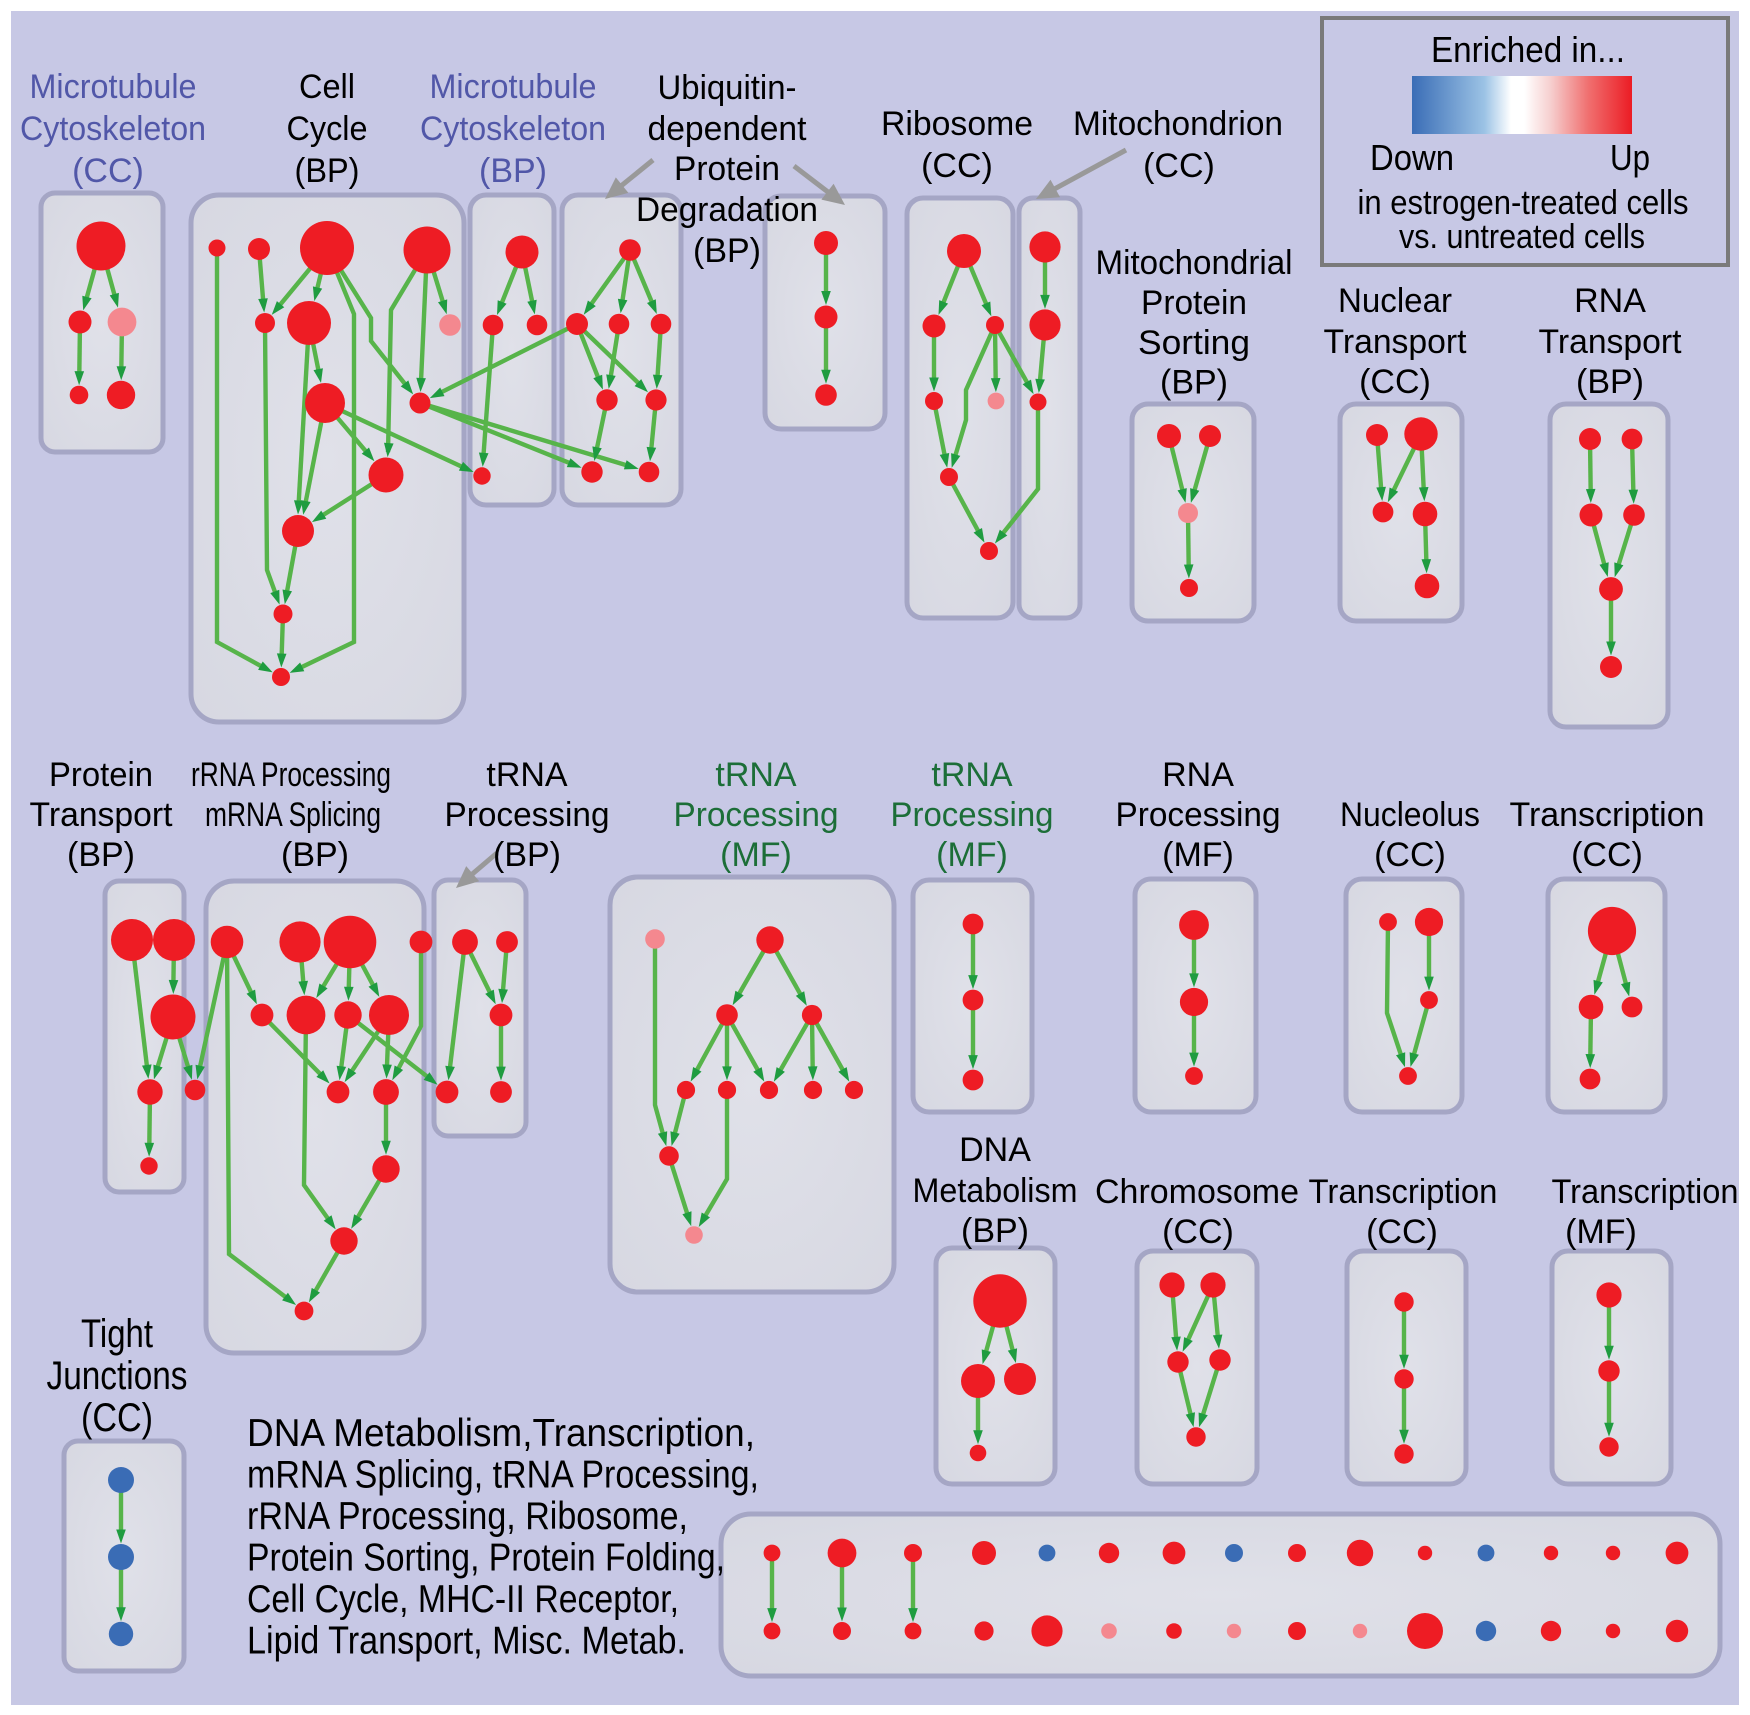 The height and width of the screenshot is (1715, 1750). What do you see at coordinates (728, 129) in the screenshot?
I see `svg-text: dependent` at bounding box center [728, 129].